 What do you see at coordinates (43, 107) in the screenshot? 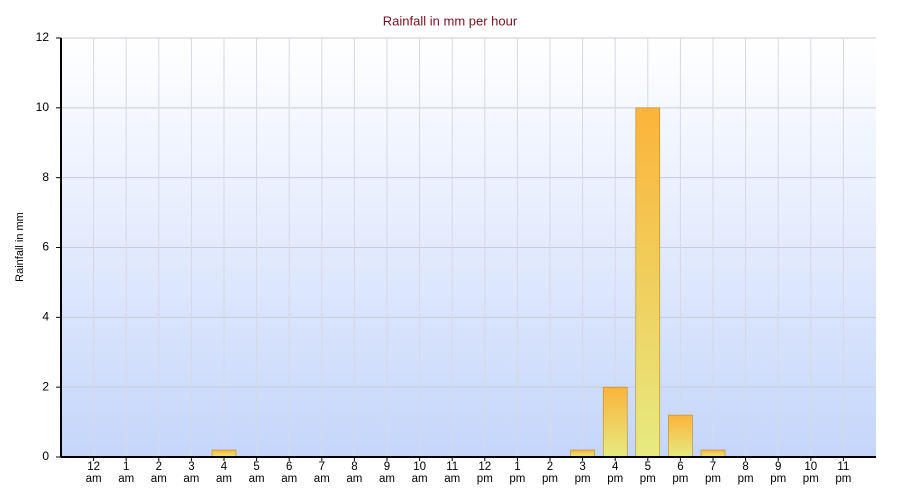
I see `y-tick-label: 10` at bounding box center [43, 107].